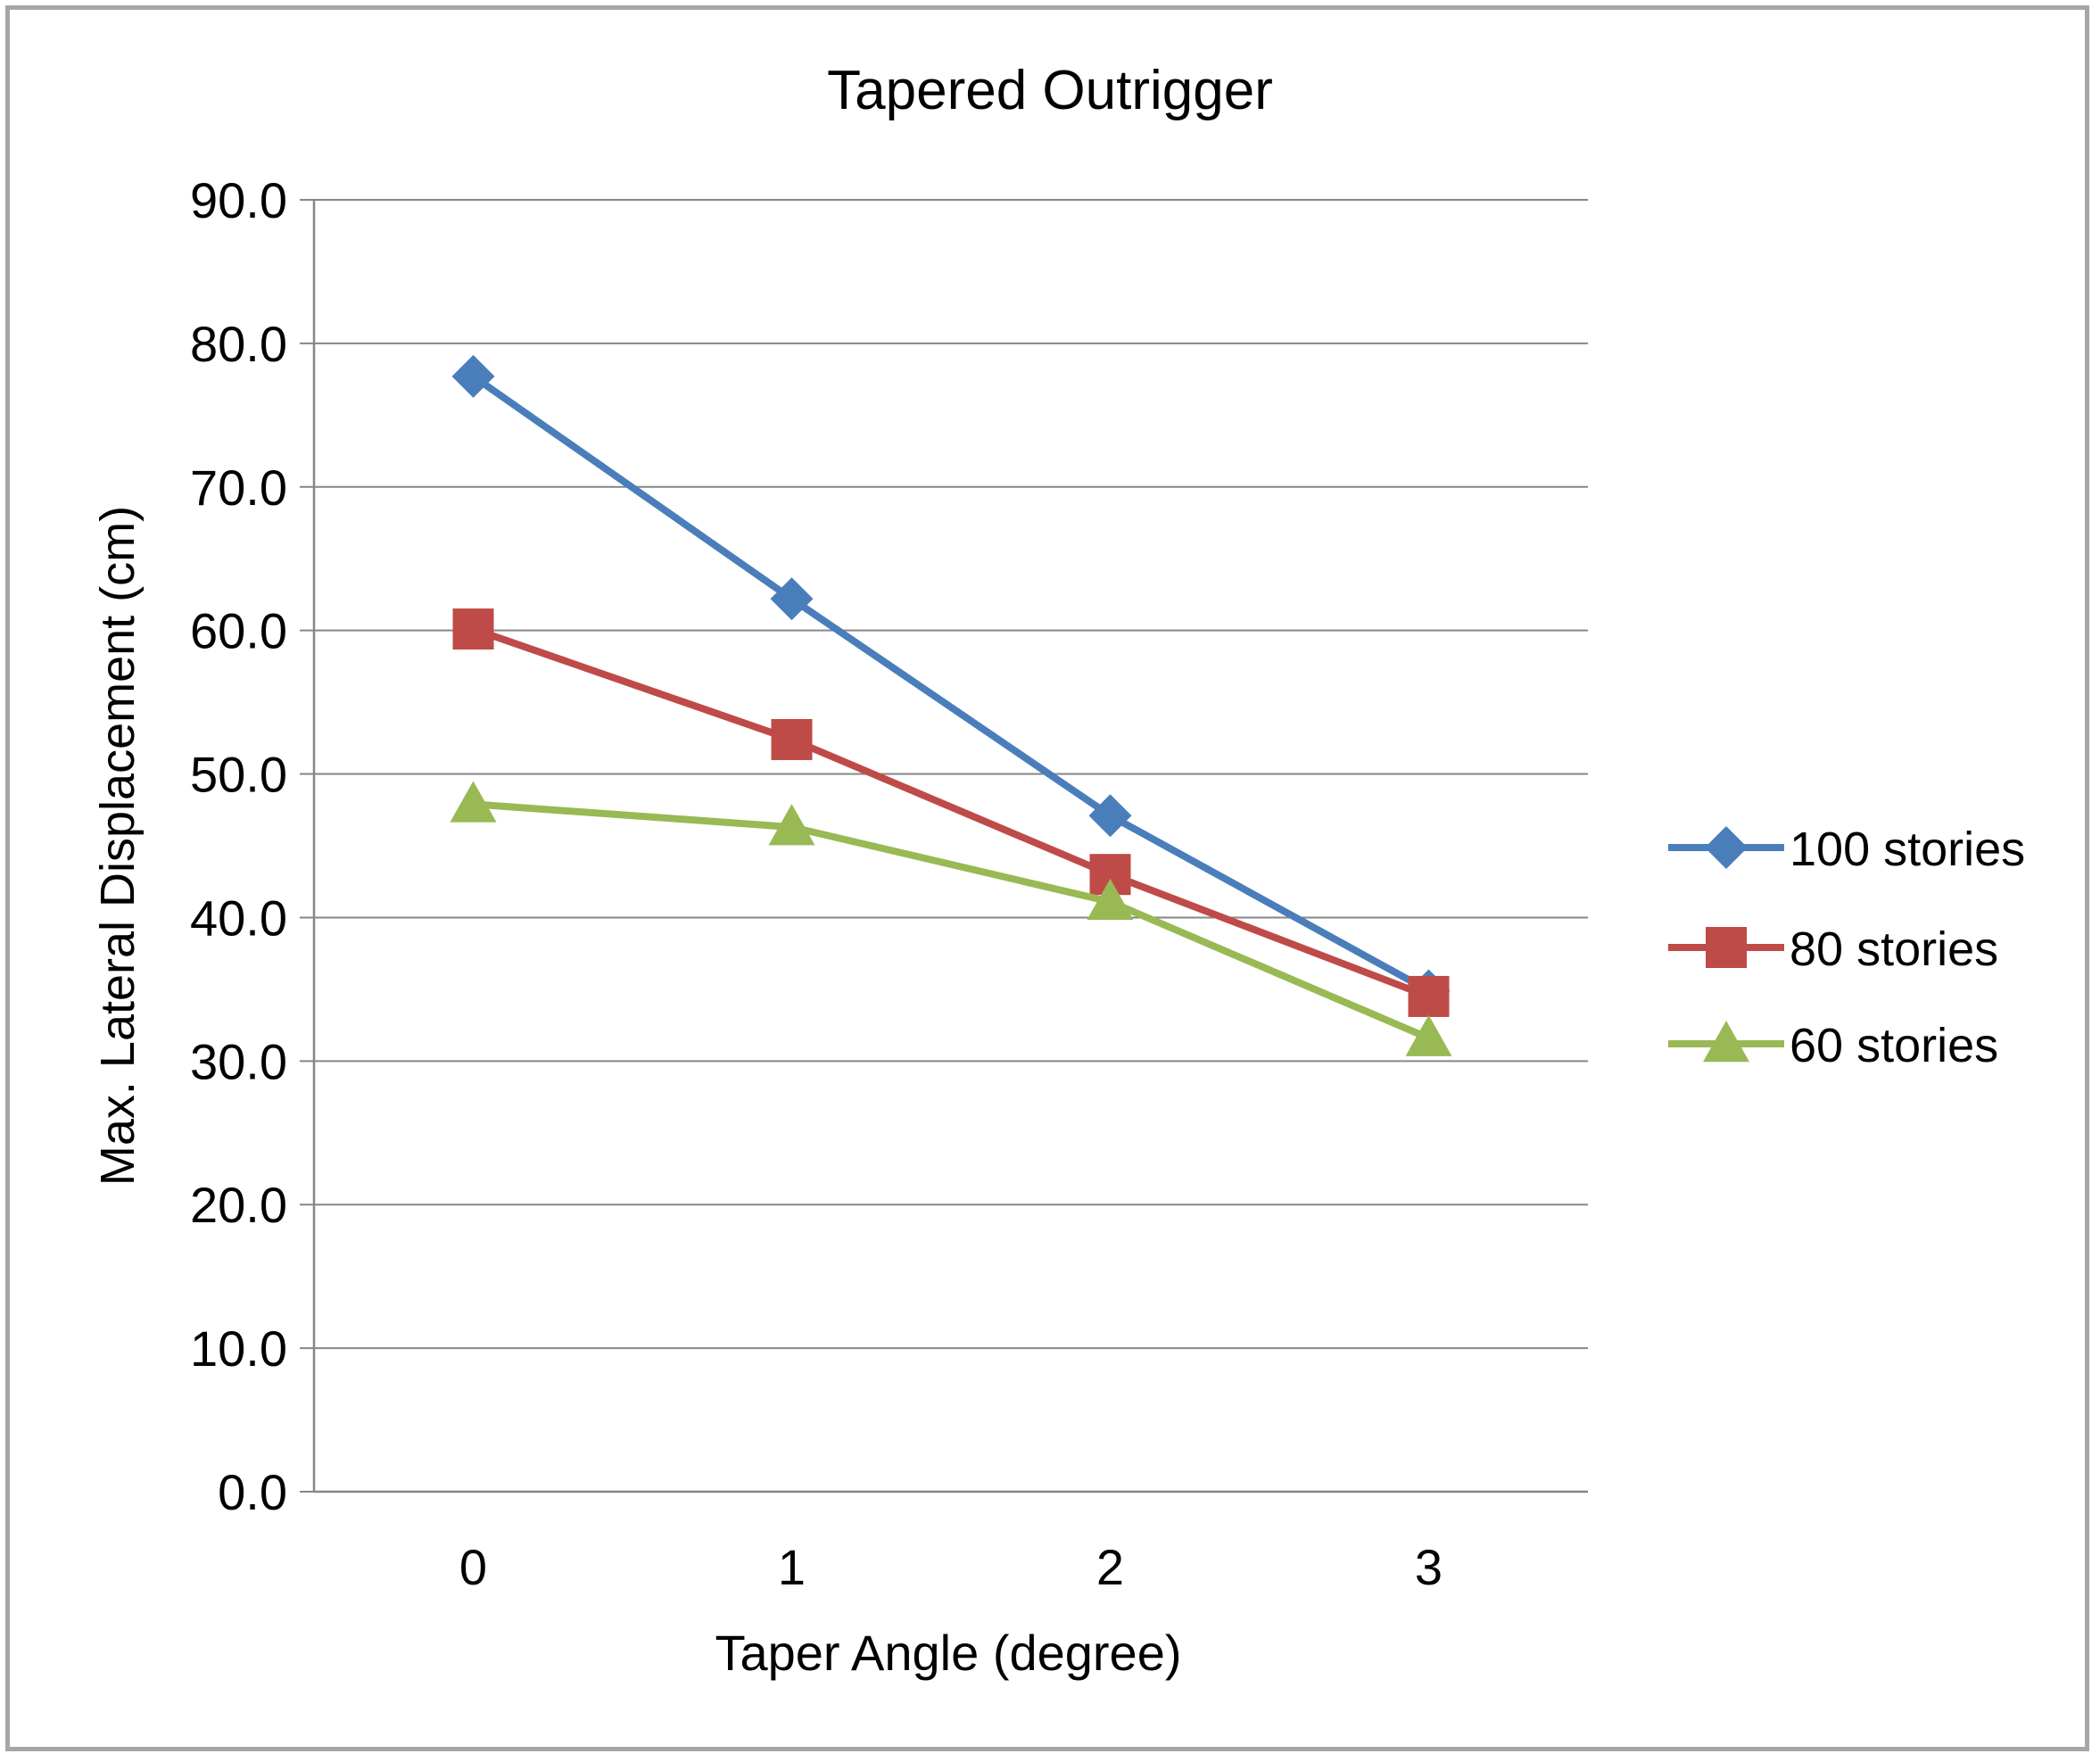 The width and height of the screenshot is (2100, 1762). Describe the element at coordinates (1429, 1567) in the screenshot. I see `x-tick-label: 3` at that location.